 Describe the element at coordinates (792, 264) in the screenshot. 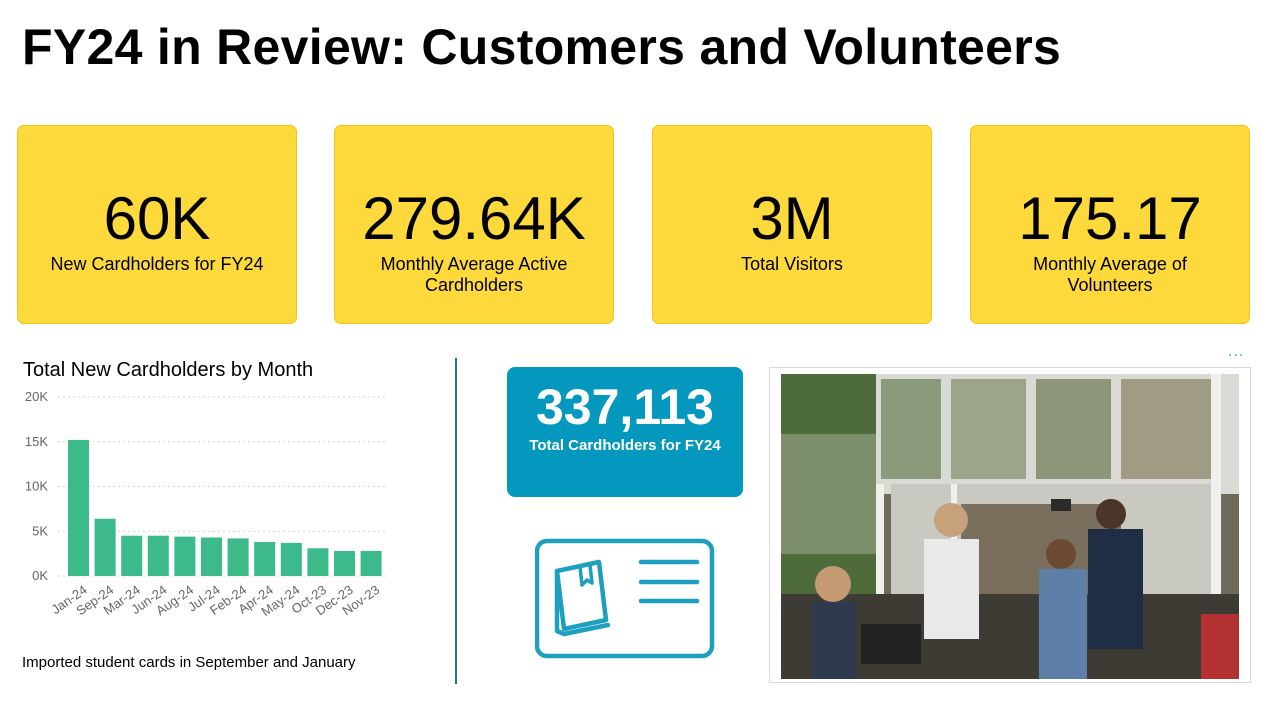

I see `kpi-label: Total Visitors` at that location.